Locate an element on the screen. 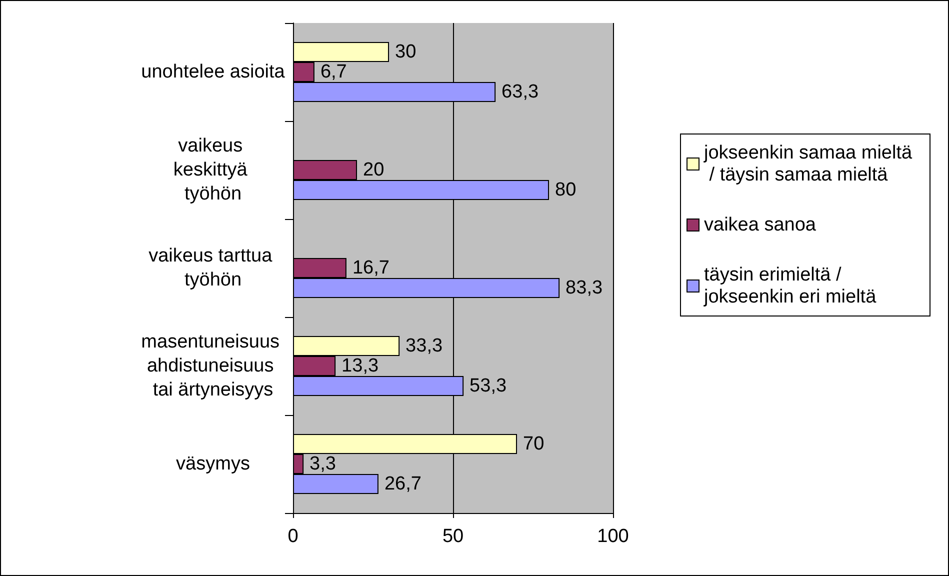 The image size is (949, 576). x-tick-label: 0 is located at coordinates (293, 536).